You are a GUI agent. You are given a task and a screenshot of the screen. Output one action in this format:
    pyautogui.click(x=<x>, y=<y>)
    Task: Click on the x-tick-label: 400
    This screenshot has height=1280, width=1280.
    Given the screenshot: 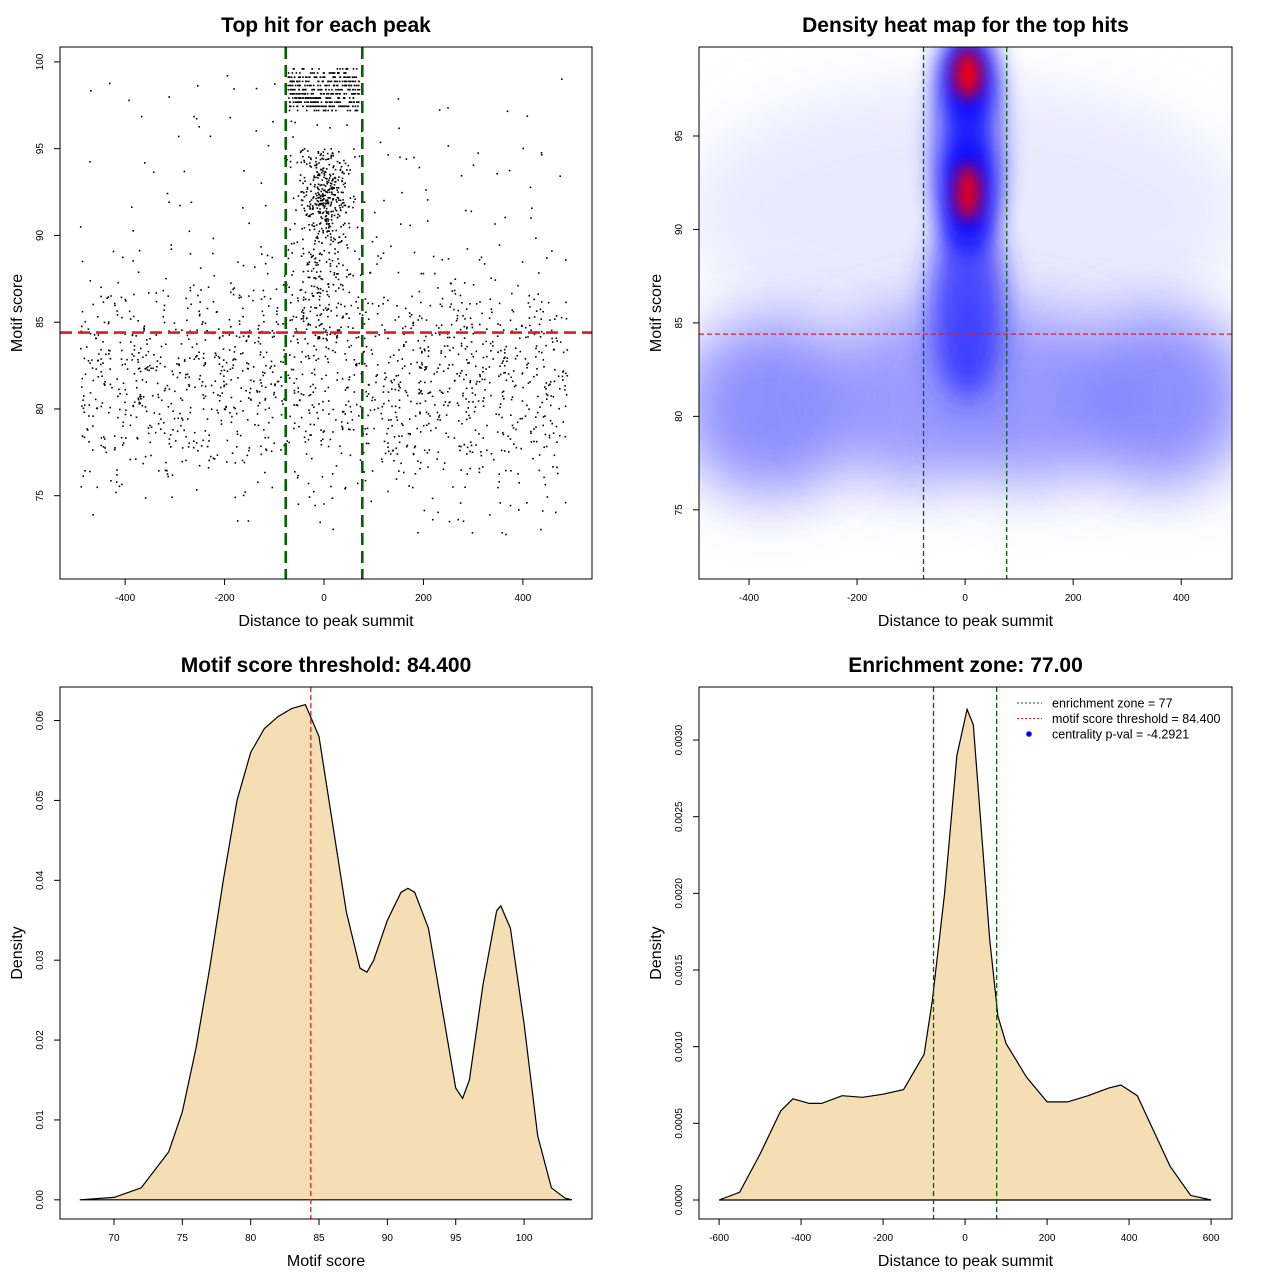 What is the action you would take?
    pyautogui.click(x=1181, y=598)
    